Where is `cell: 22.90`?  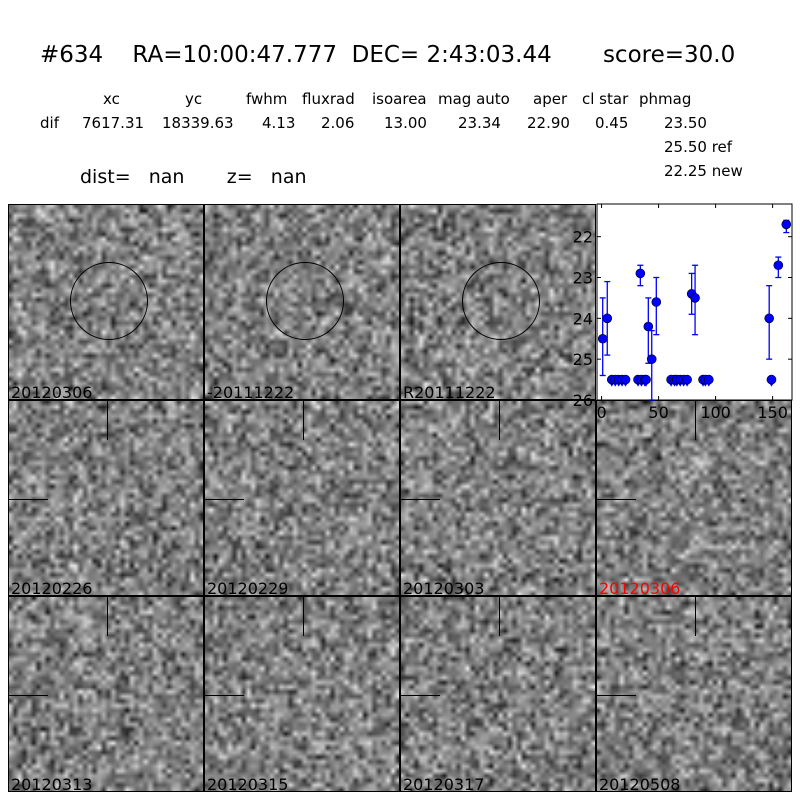 cell: 22.90 is located at coordinates (548, 123).